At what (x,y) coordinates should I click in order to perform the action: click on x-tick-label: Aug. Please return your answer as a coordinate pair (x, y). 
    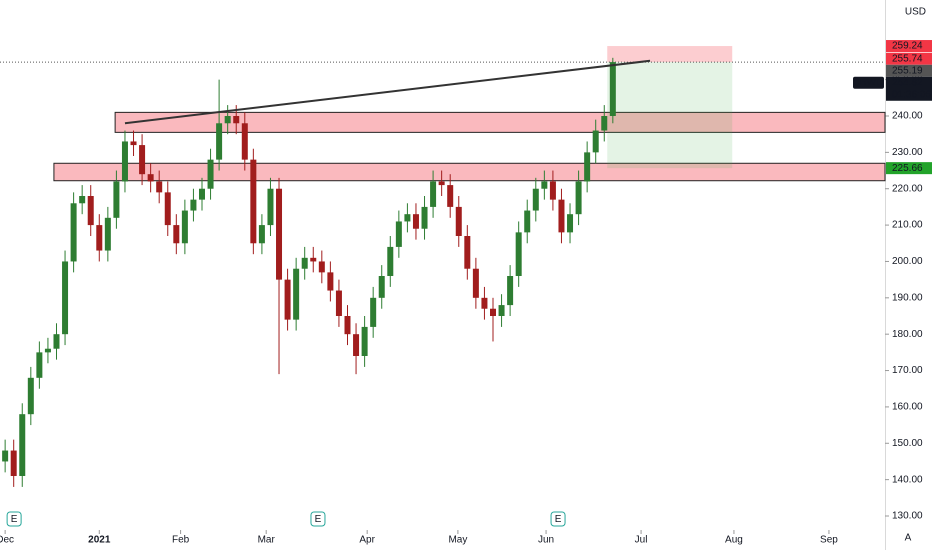
    Looking at the image, I should click on (734, 540).